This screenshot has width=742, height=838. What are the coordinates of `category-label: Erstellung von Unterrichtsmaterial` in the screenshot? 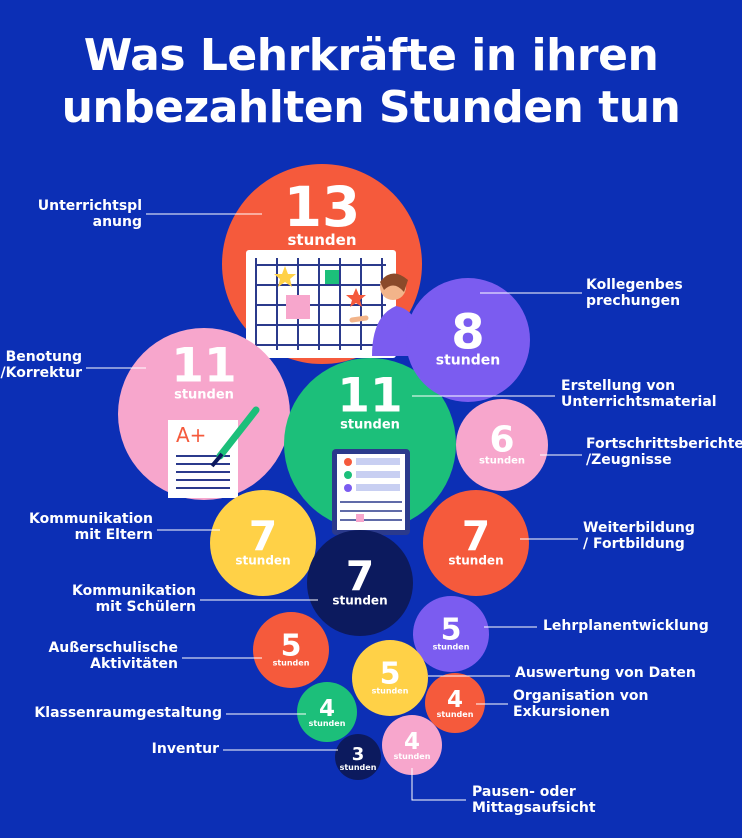 It's located at (639, 394).